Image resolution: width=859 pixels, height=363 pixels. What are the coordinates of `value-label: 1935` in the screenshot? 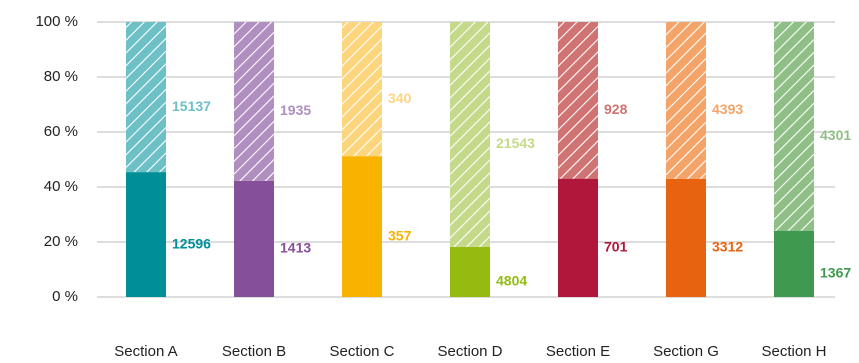 It's located at (295, 110).